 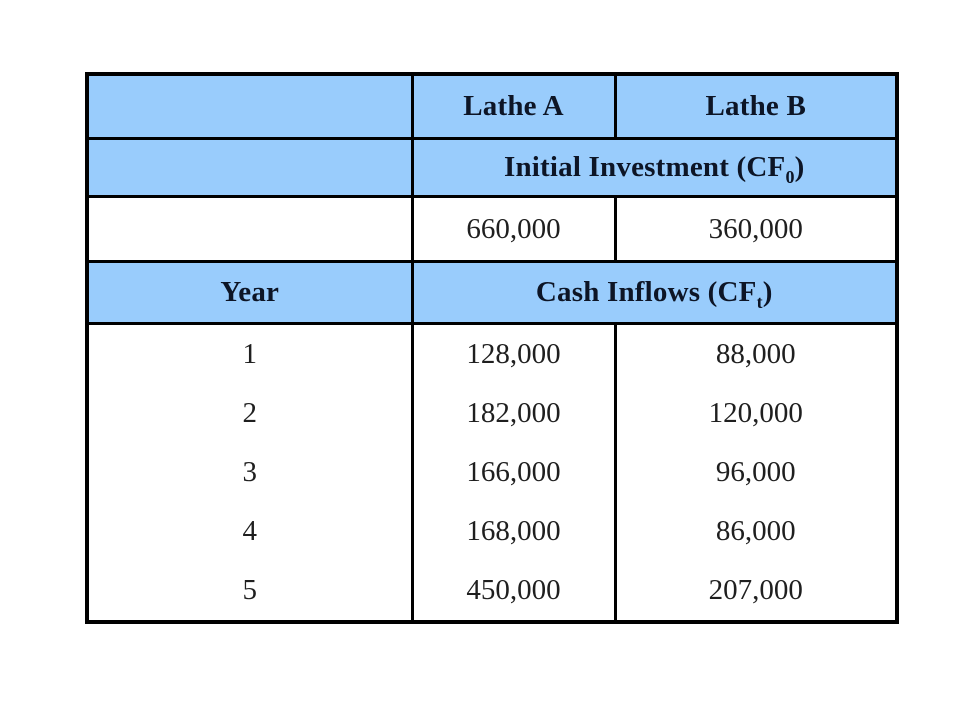 I want to click on lathe-b-inflow-cell: 86,000, so click(x=756, y=531).